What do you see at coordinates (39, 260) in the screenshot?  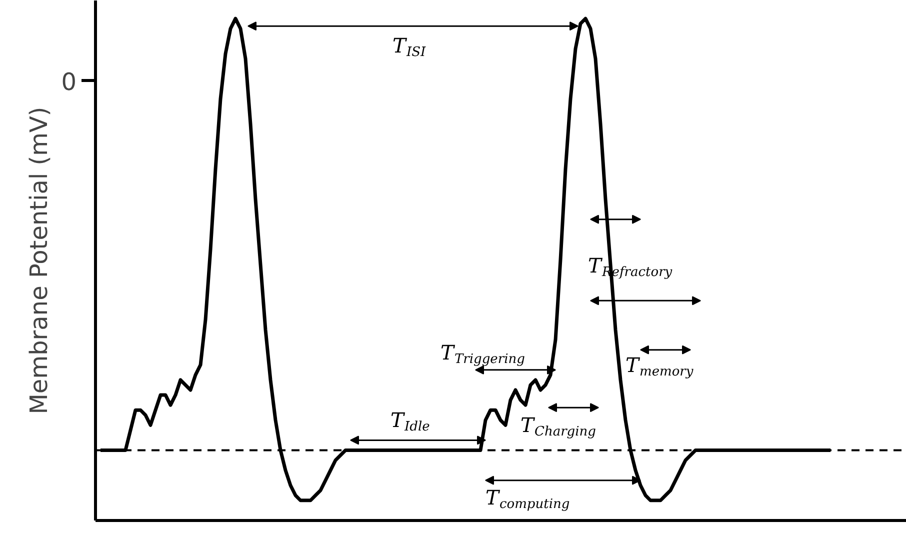 I see `y-axis-title: Membrane Potential (mV)` at bounding box center [39, 260].